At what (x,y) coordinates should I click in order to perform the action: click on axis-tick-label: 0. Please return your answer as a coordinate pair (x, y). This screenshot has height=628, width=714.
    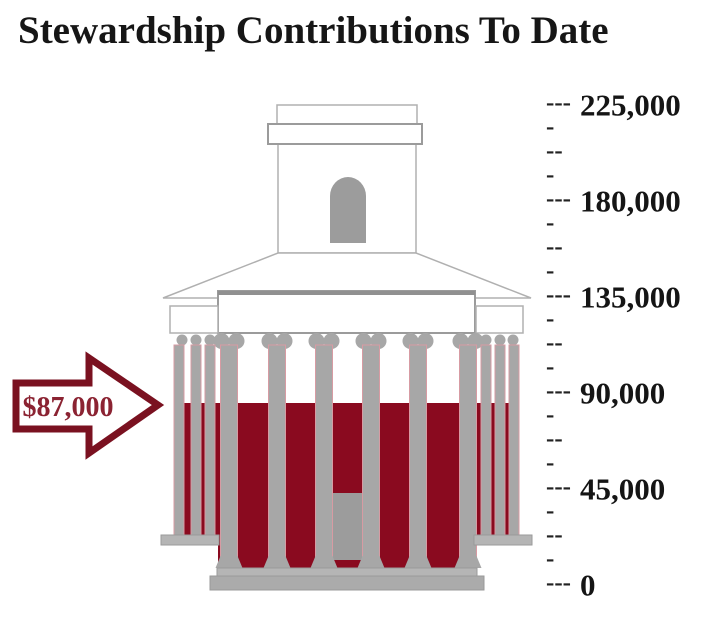
    Looking at the image, I should click on (588, 585).